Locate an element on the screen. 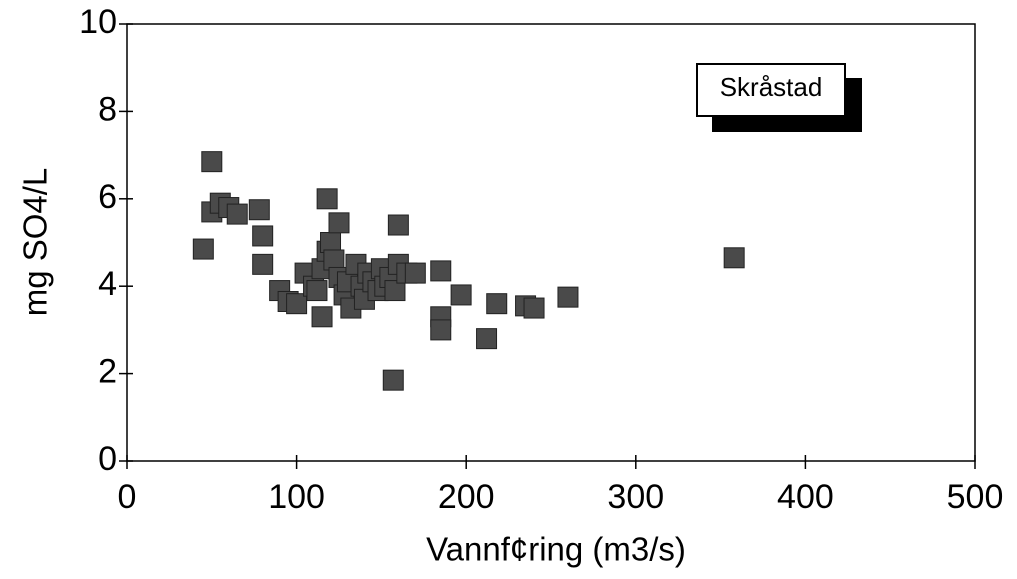  x-tick-label: 300 is located at coordinates (635, 497).